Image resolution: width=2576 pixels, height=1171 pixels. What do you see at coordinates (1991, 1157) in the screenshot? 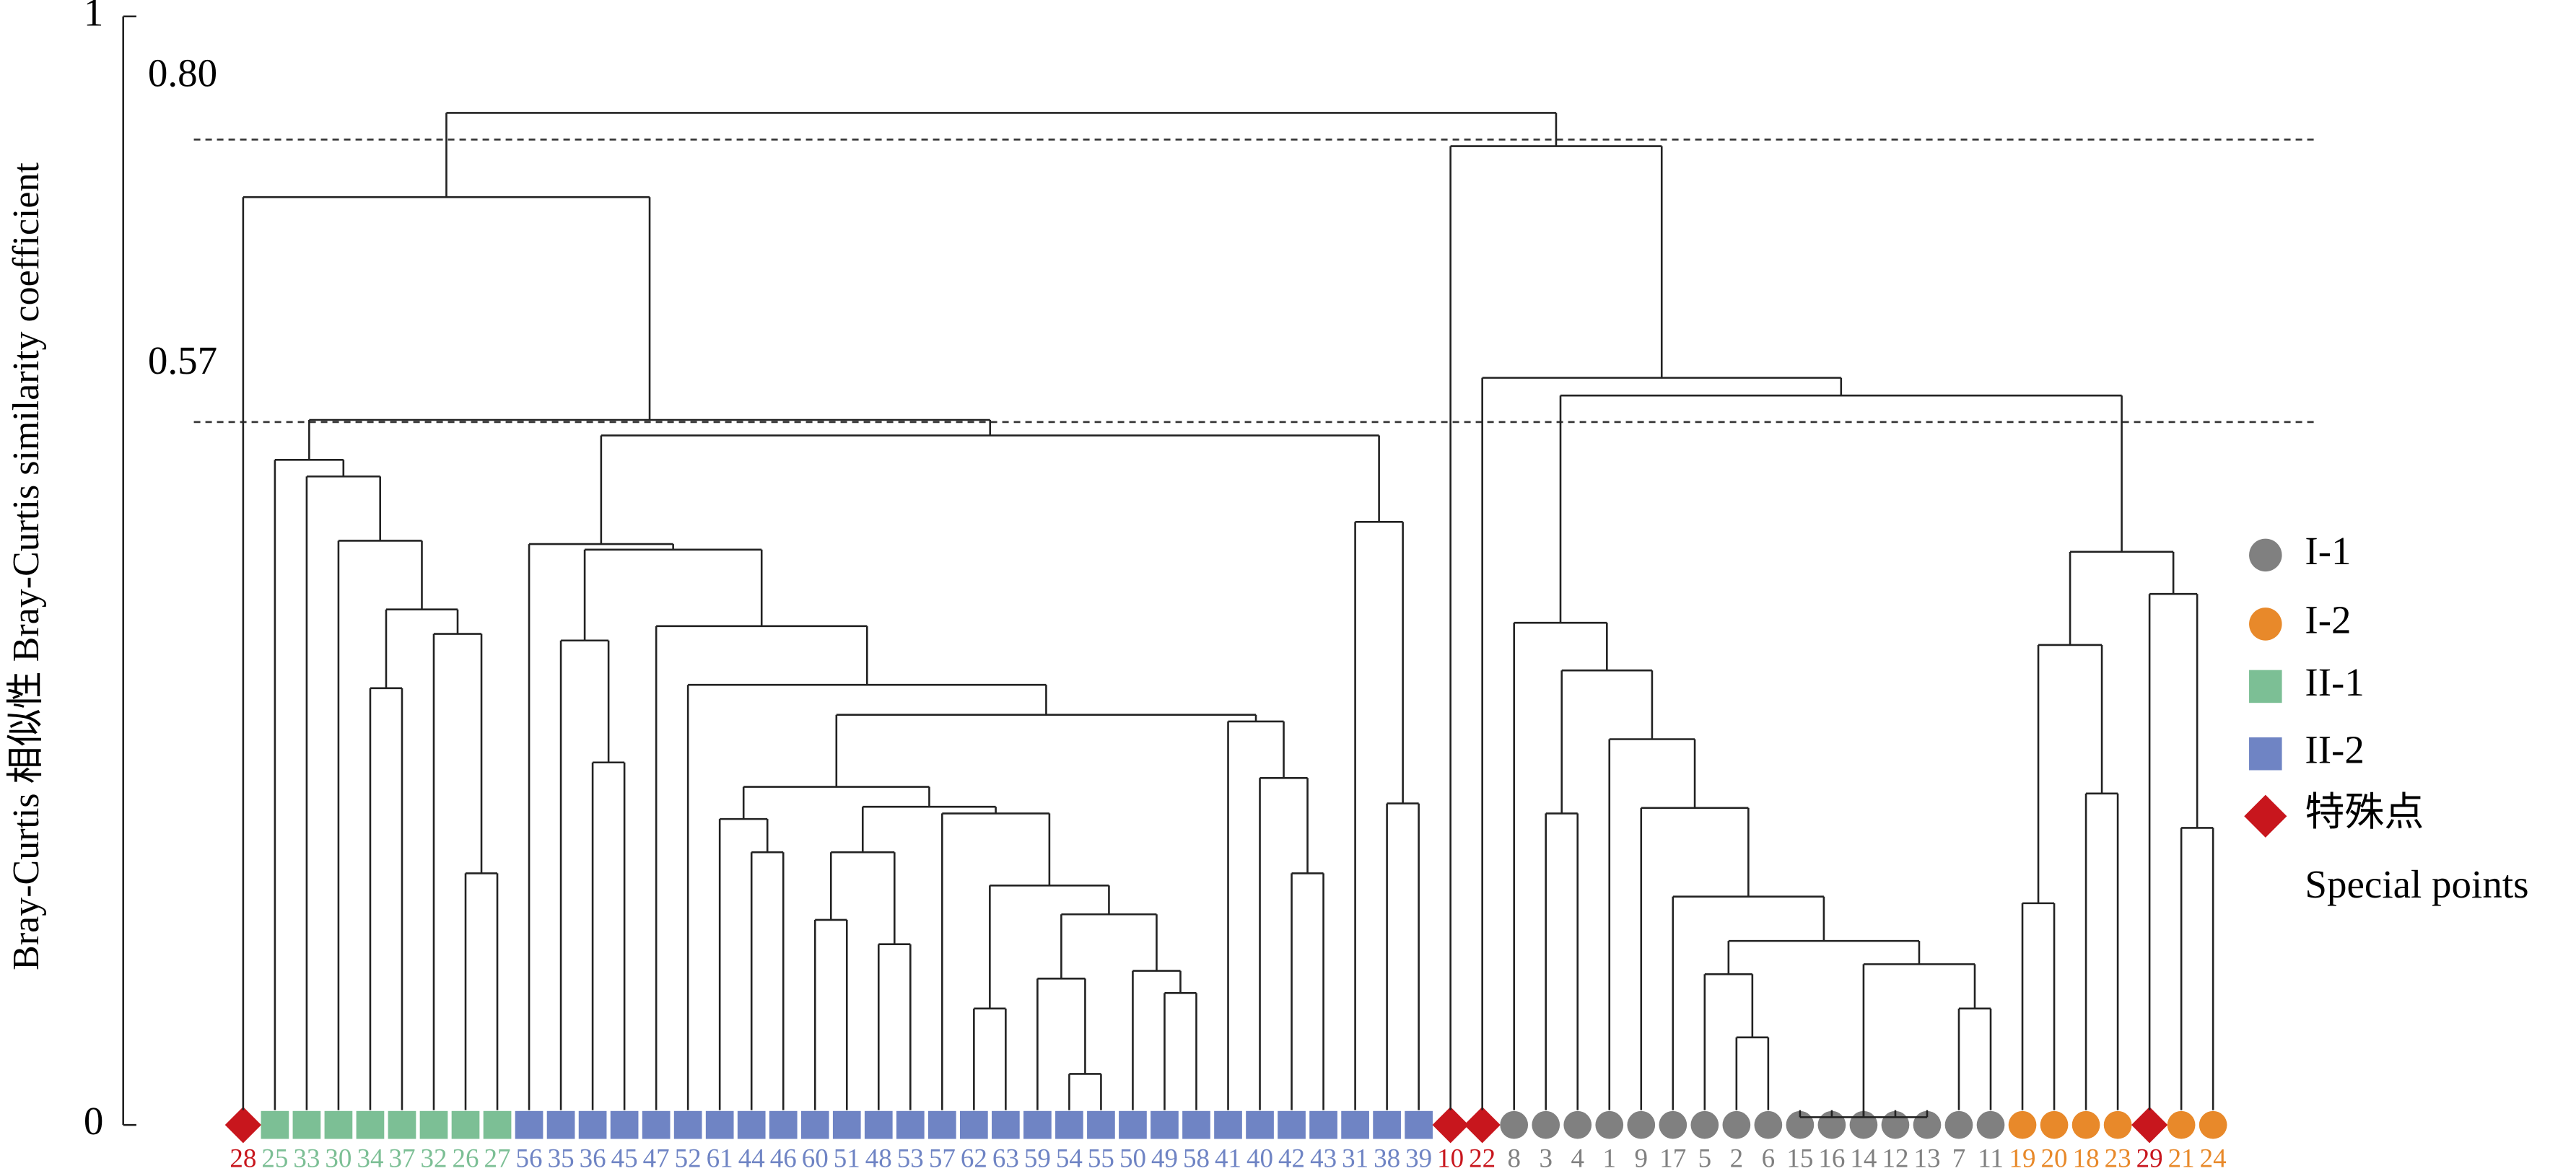
I see `leaf-label: 11` at bounding box center [1991, 1157].